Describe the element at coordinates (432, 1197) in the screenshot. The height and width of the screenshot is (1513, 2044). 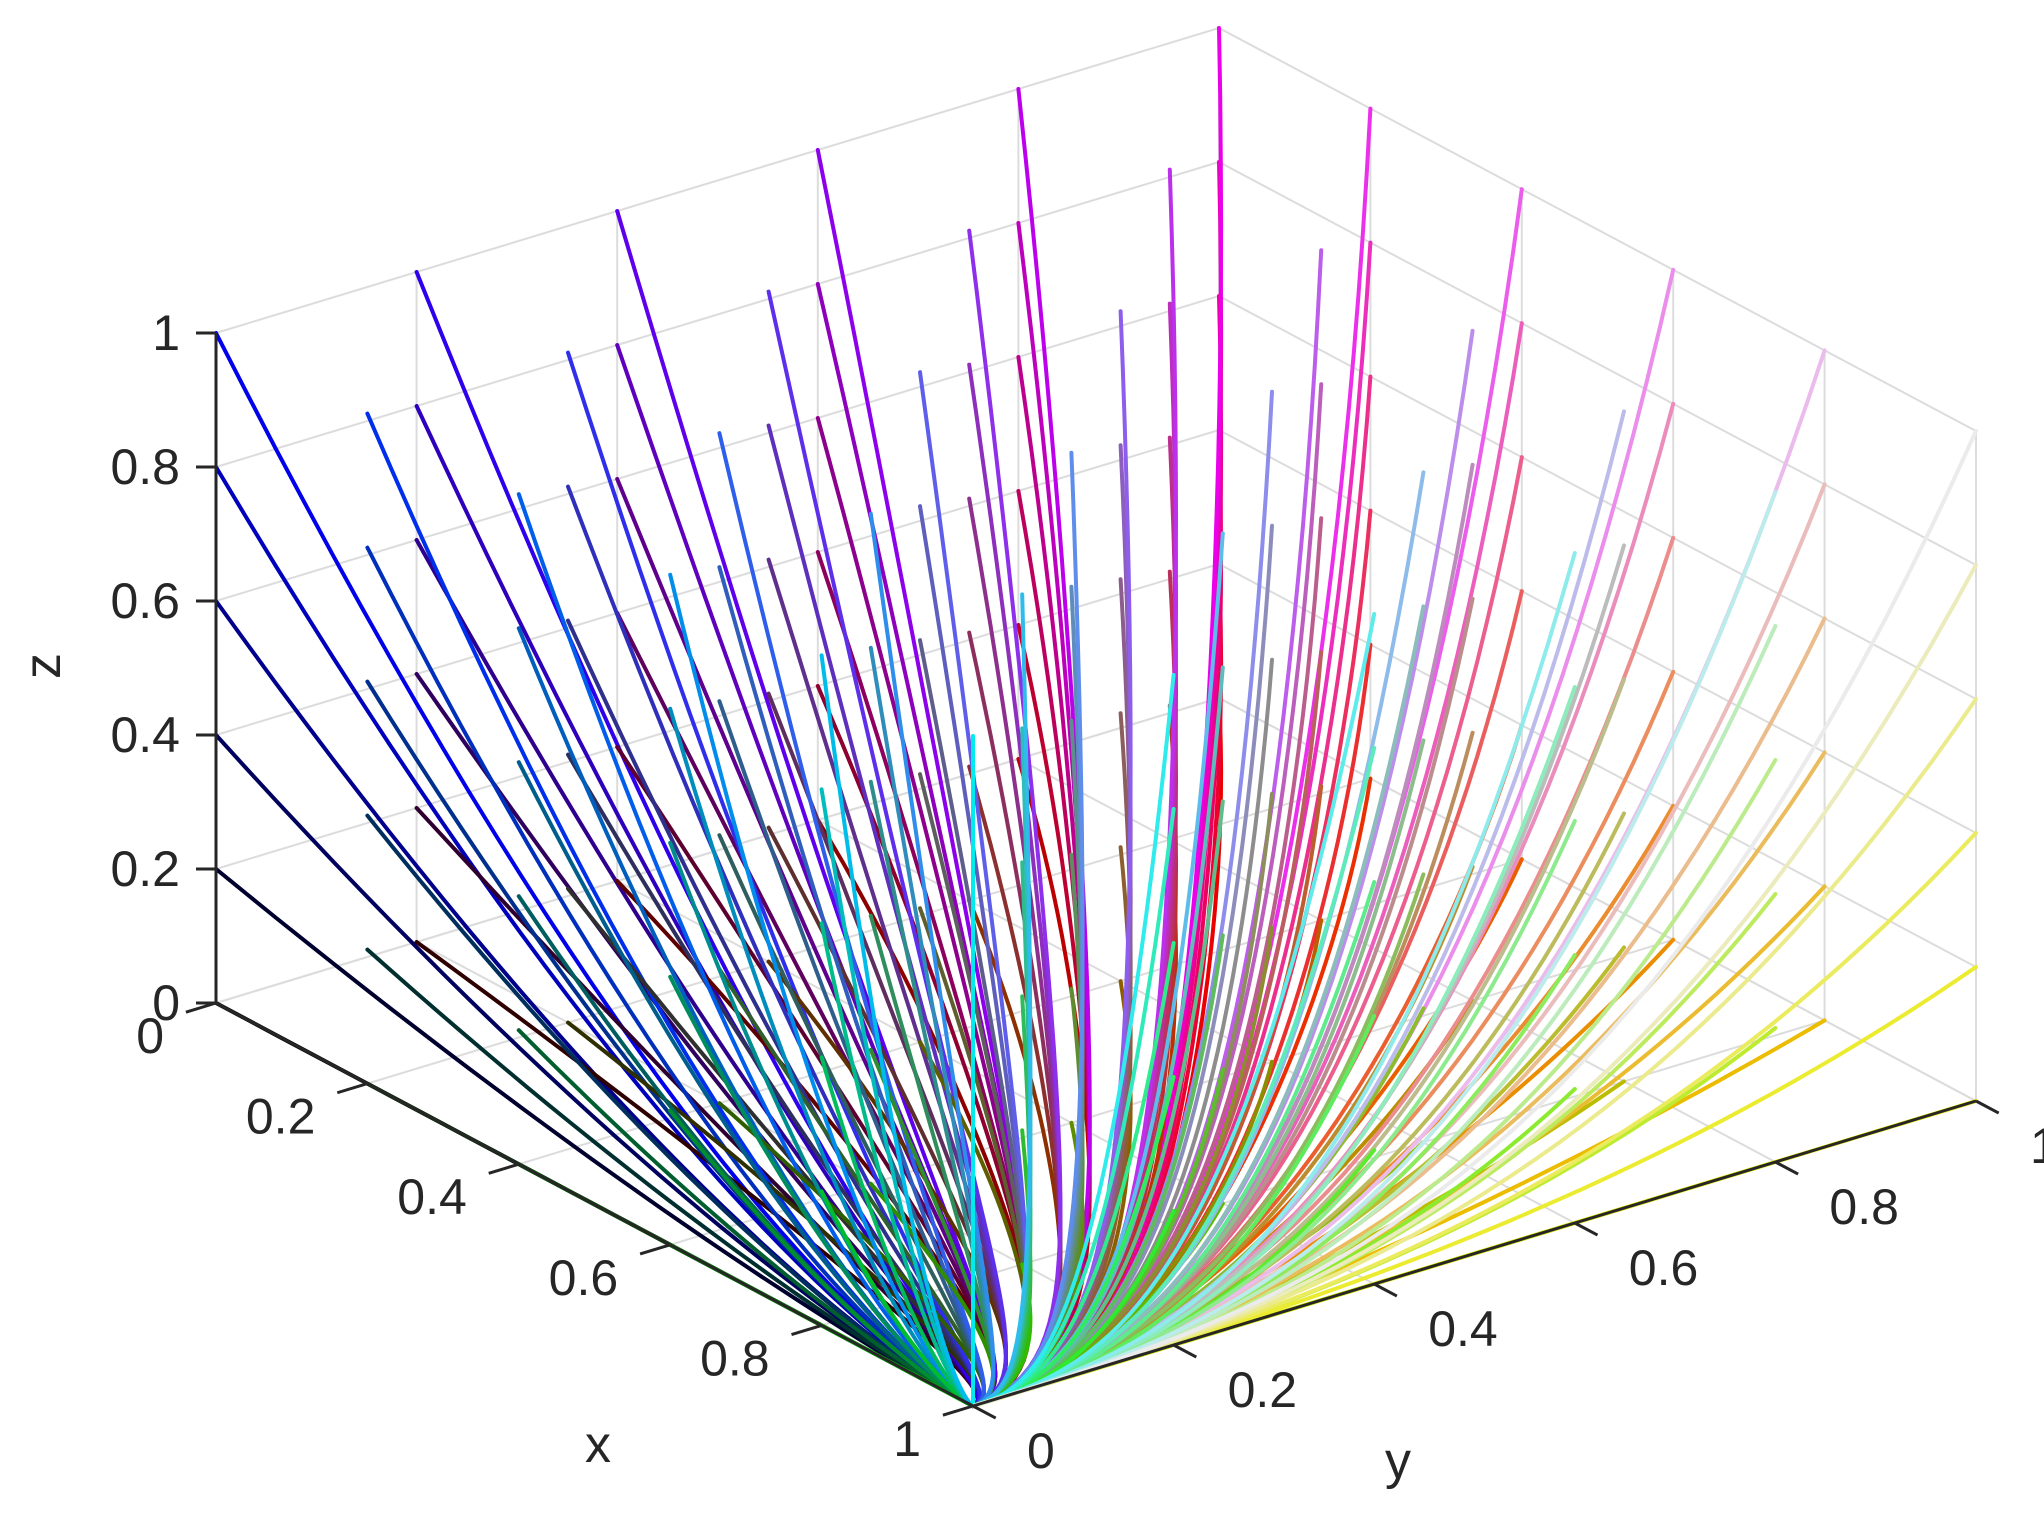
I see `x-tick-label: 0.4` at that location.